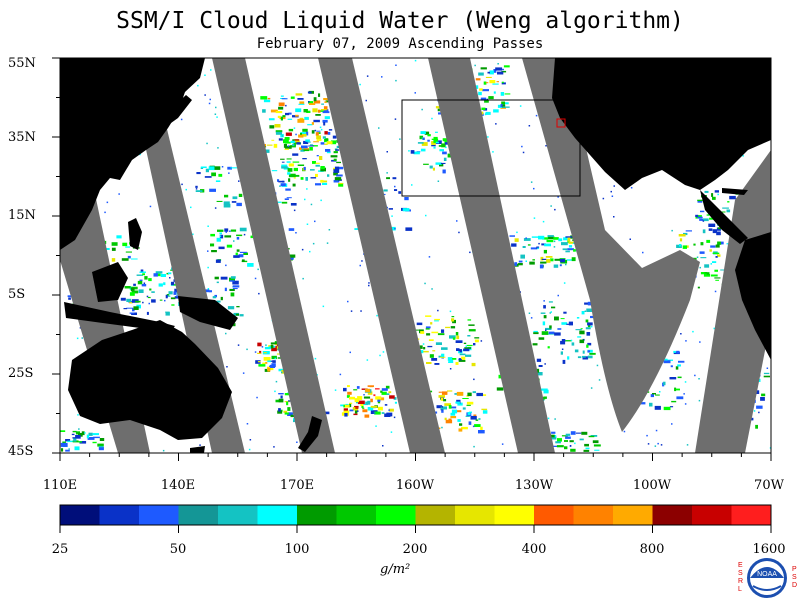  Describe the element at coordinates (310, 434) in the screenshot. I see `land-new-zealand` at that location.